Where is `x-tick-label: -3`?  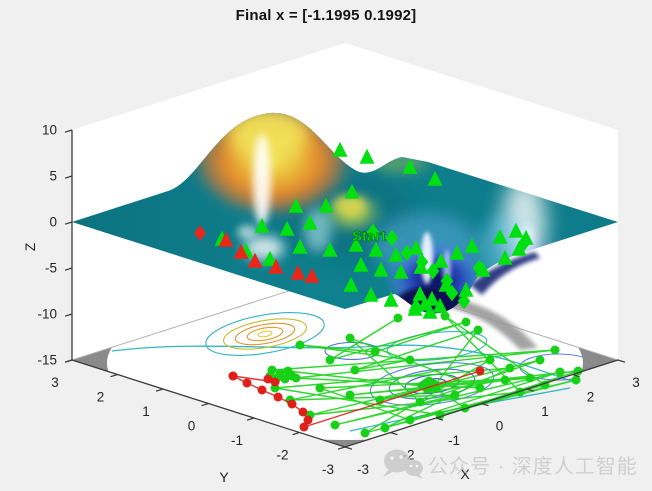 x-tick-label: -3 is located at coordinates (363, 469).